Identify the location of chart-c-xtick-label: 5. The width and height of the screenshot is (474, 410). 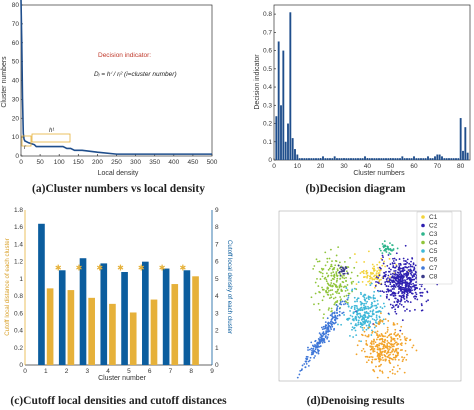
(129, 371).